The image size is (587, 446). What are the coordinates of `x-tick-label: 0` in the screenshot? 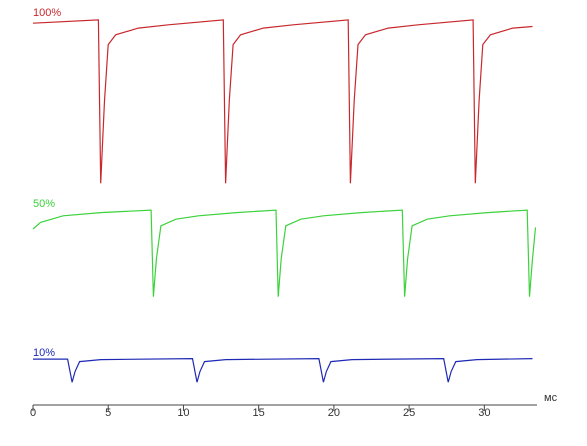 It's located at (33, 413).